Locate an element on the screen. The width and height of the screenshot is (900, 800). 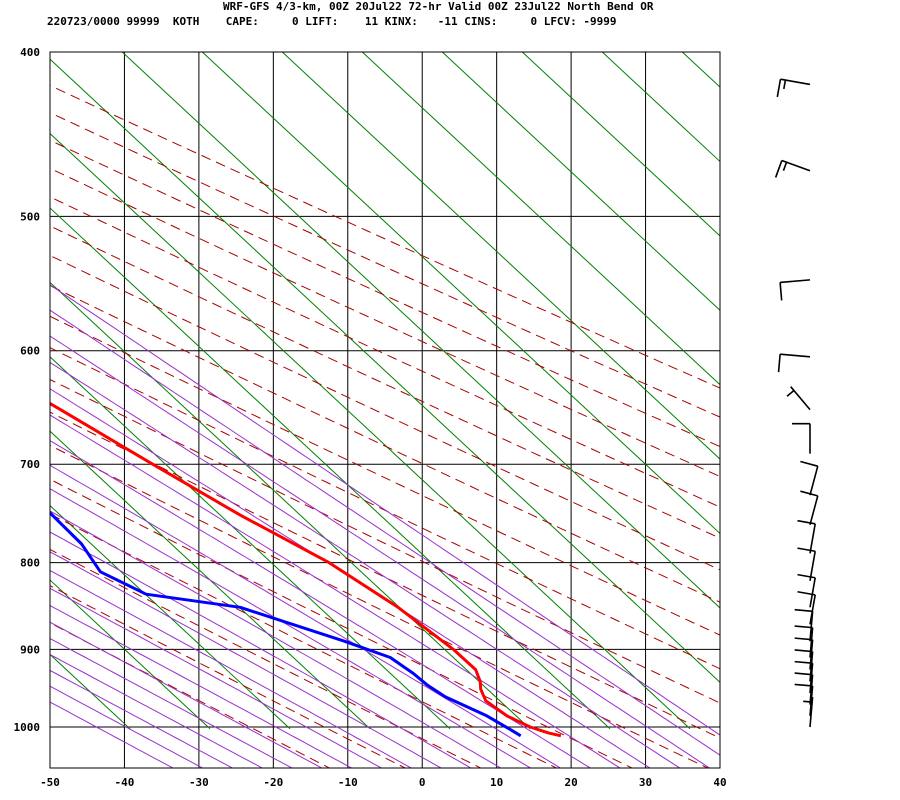
y-tick-label: 700 is located at coordinates (30, 464).